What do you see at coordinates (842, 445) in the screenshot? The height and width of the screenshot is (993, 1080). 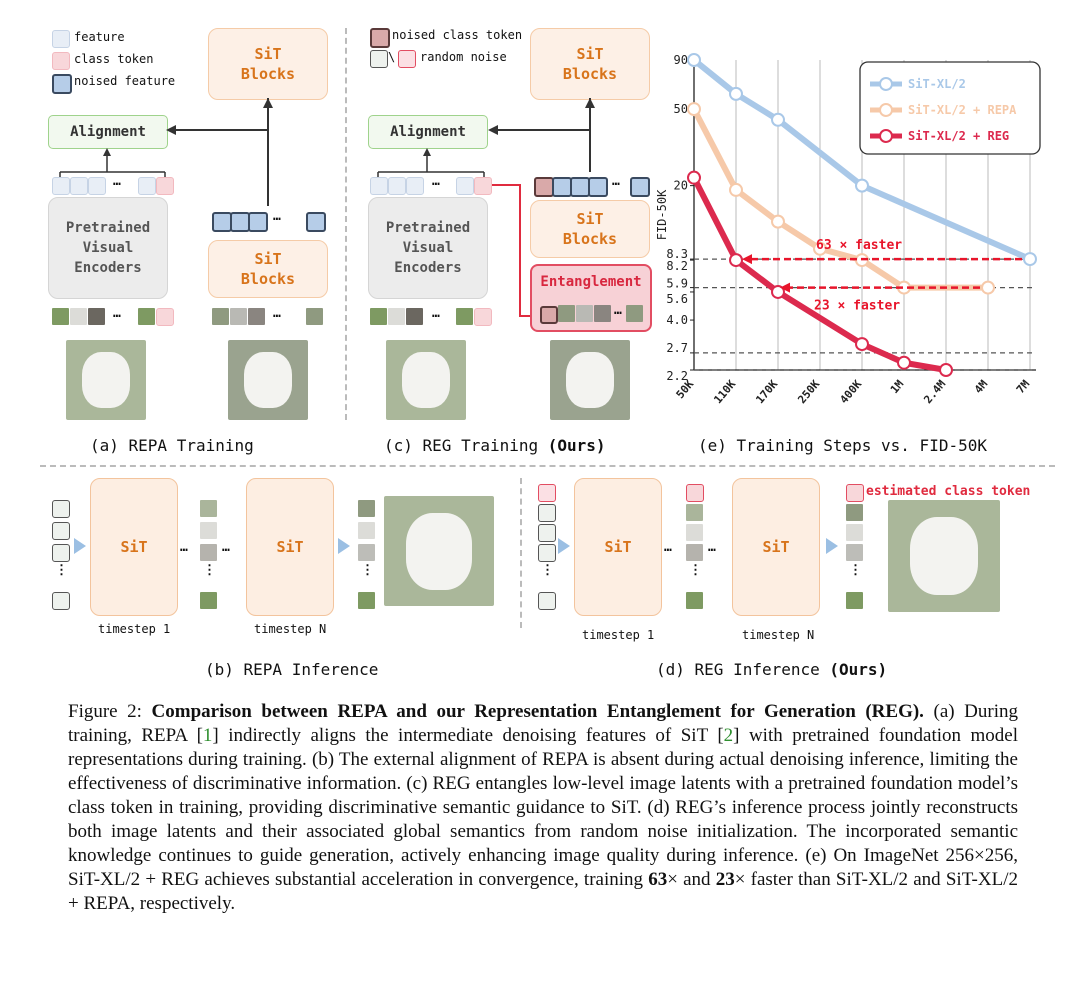 I see `caption-e: (e) Training Steps vs. FID-50K` at bounding box center [842, 445].